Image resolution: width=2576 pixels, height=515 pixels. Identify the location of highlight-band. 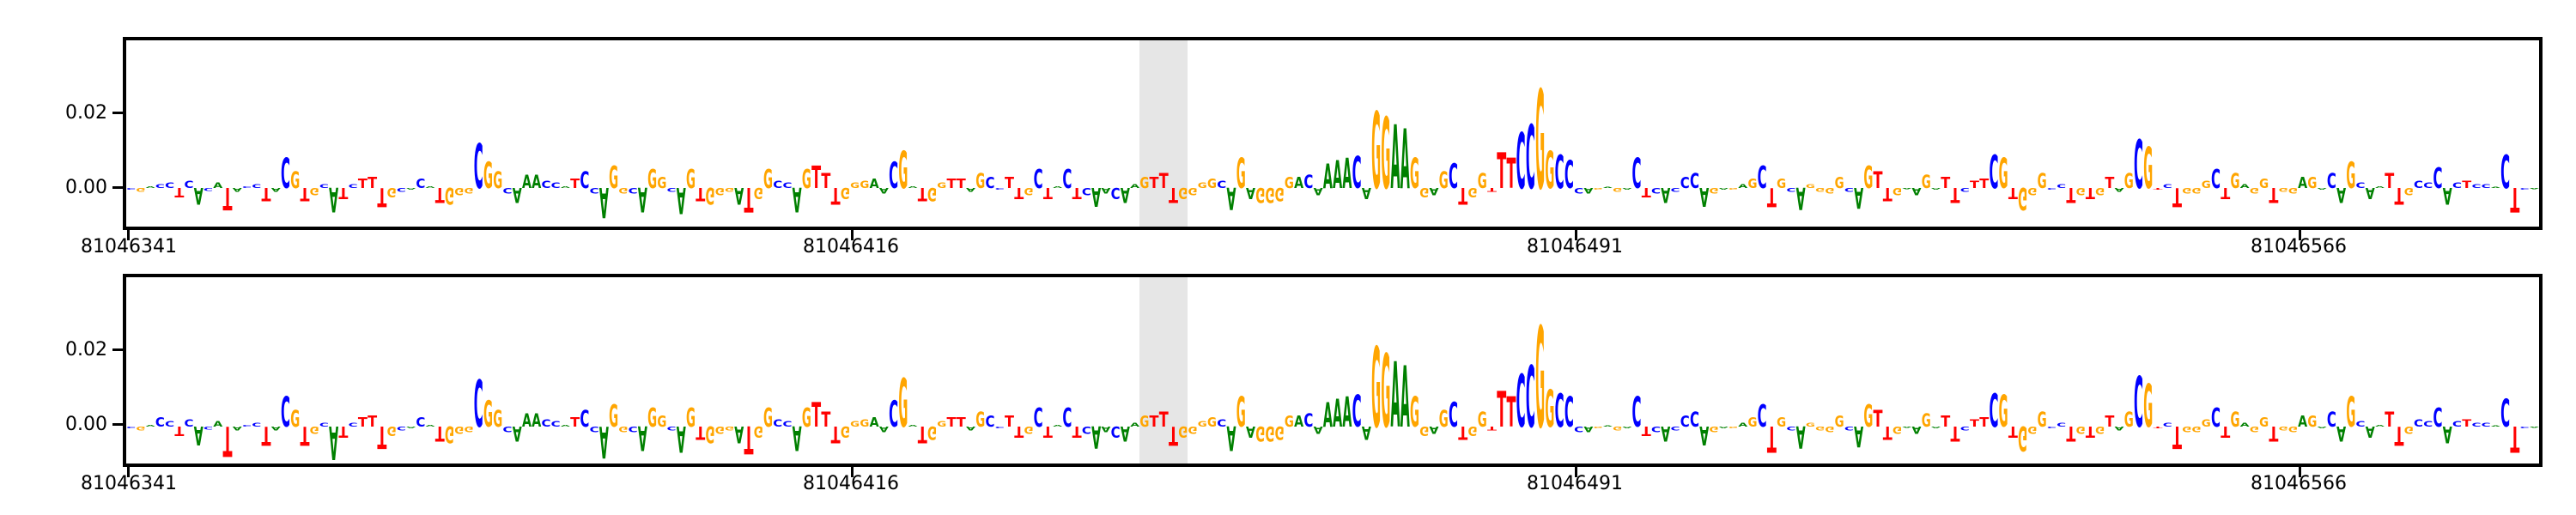
(1163, 133).